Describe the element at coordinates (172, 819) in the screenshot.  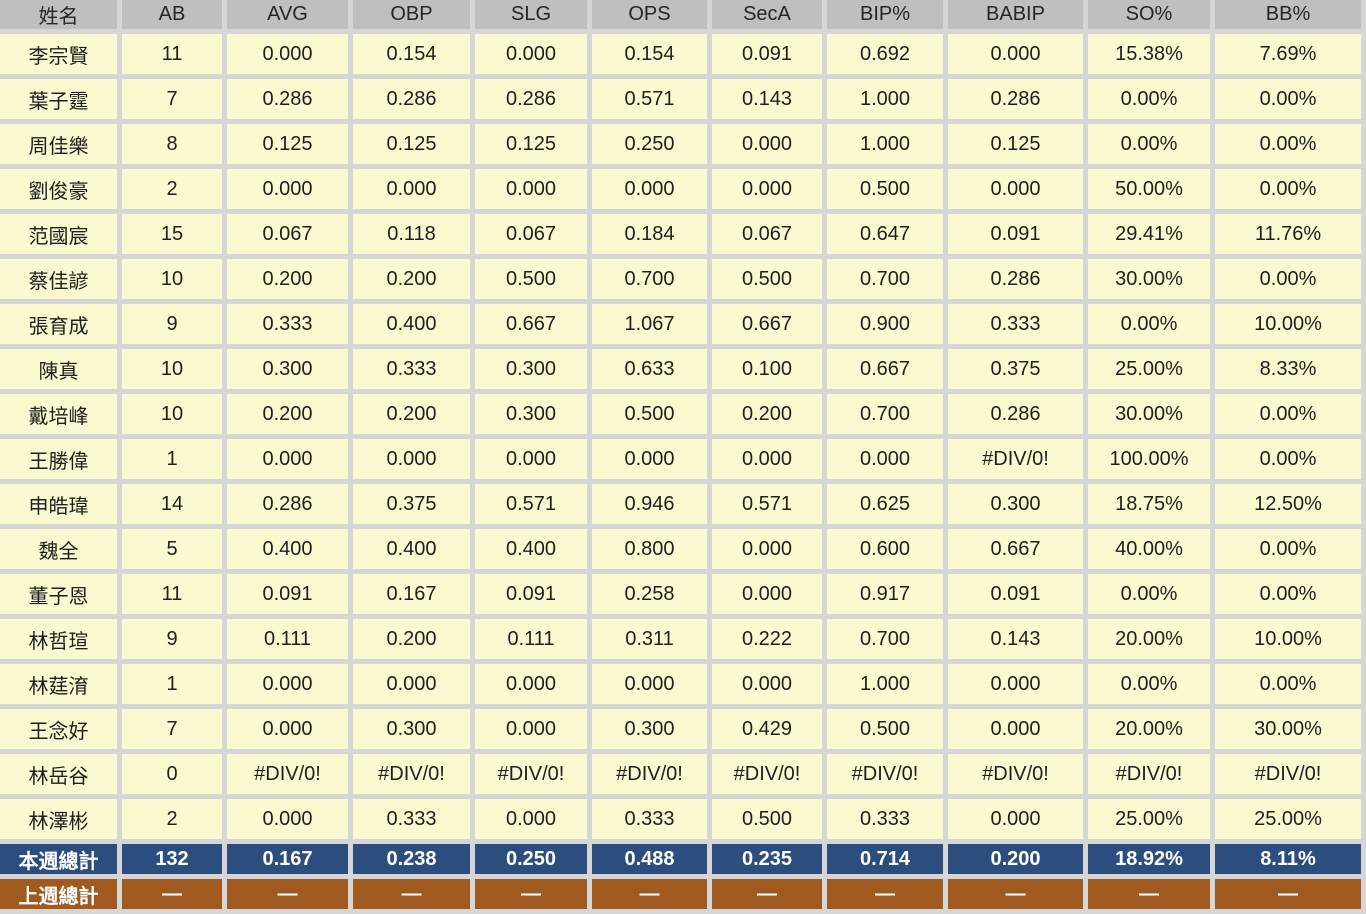
I see `stat-cell: 2` at that location.